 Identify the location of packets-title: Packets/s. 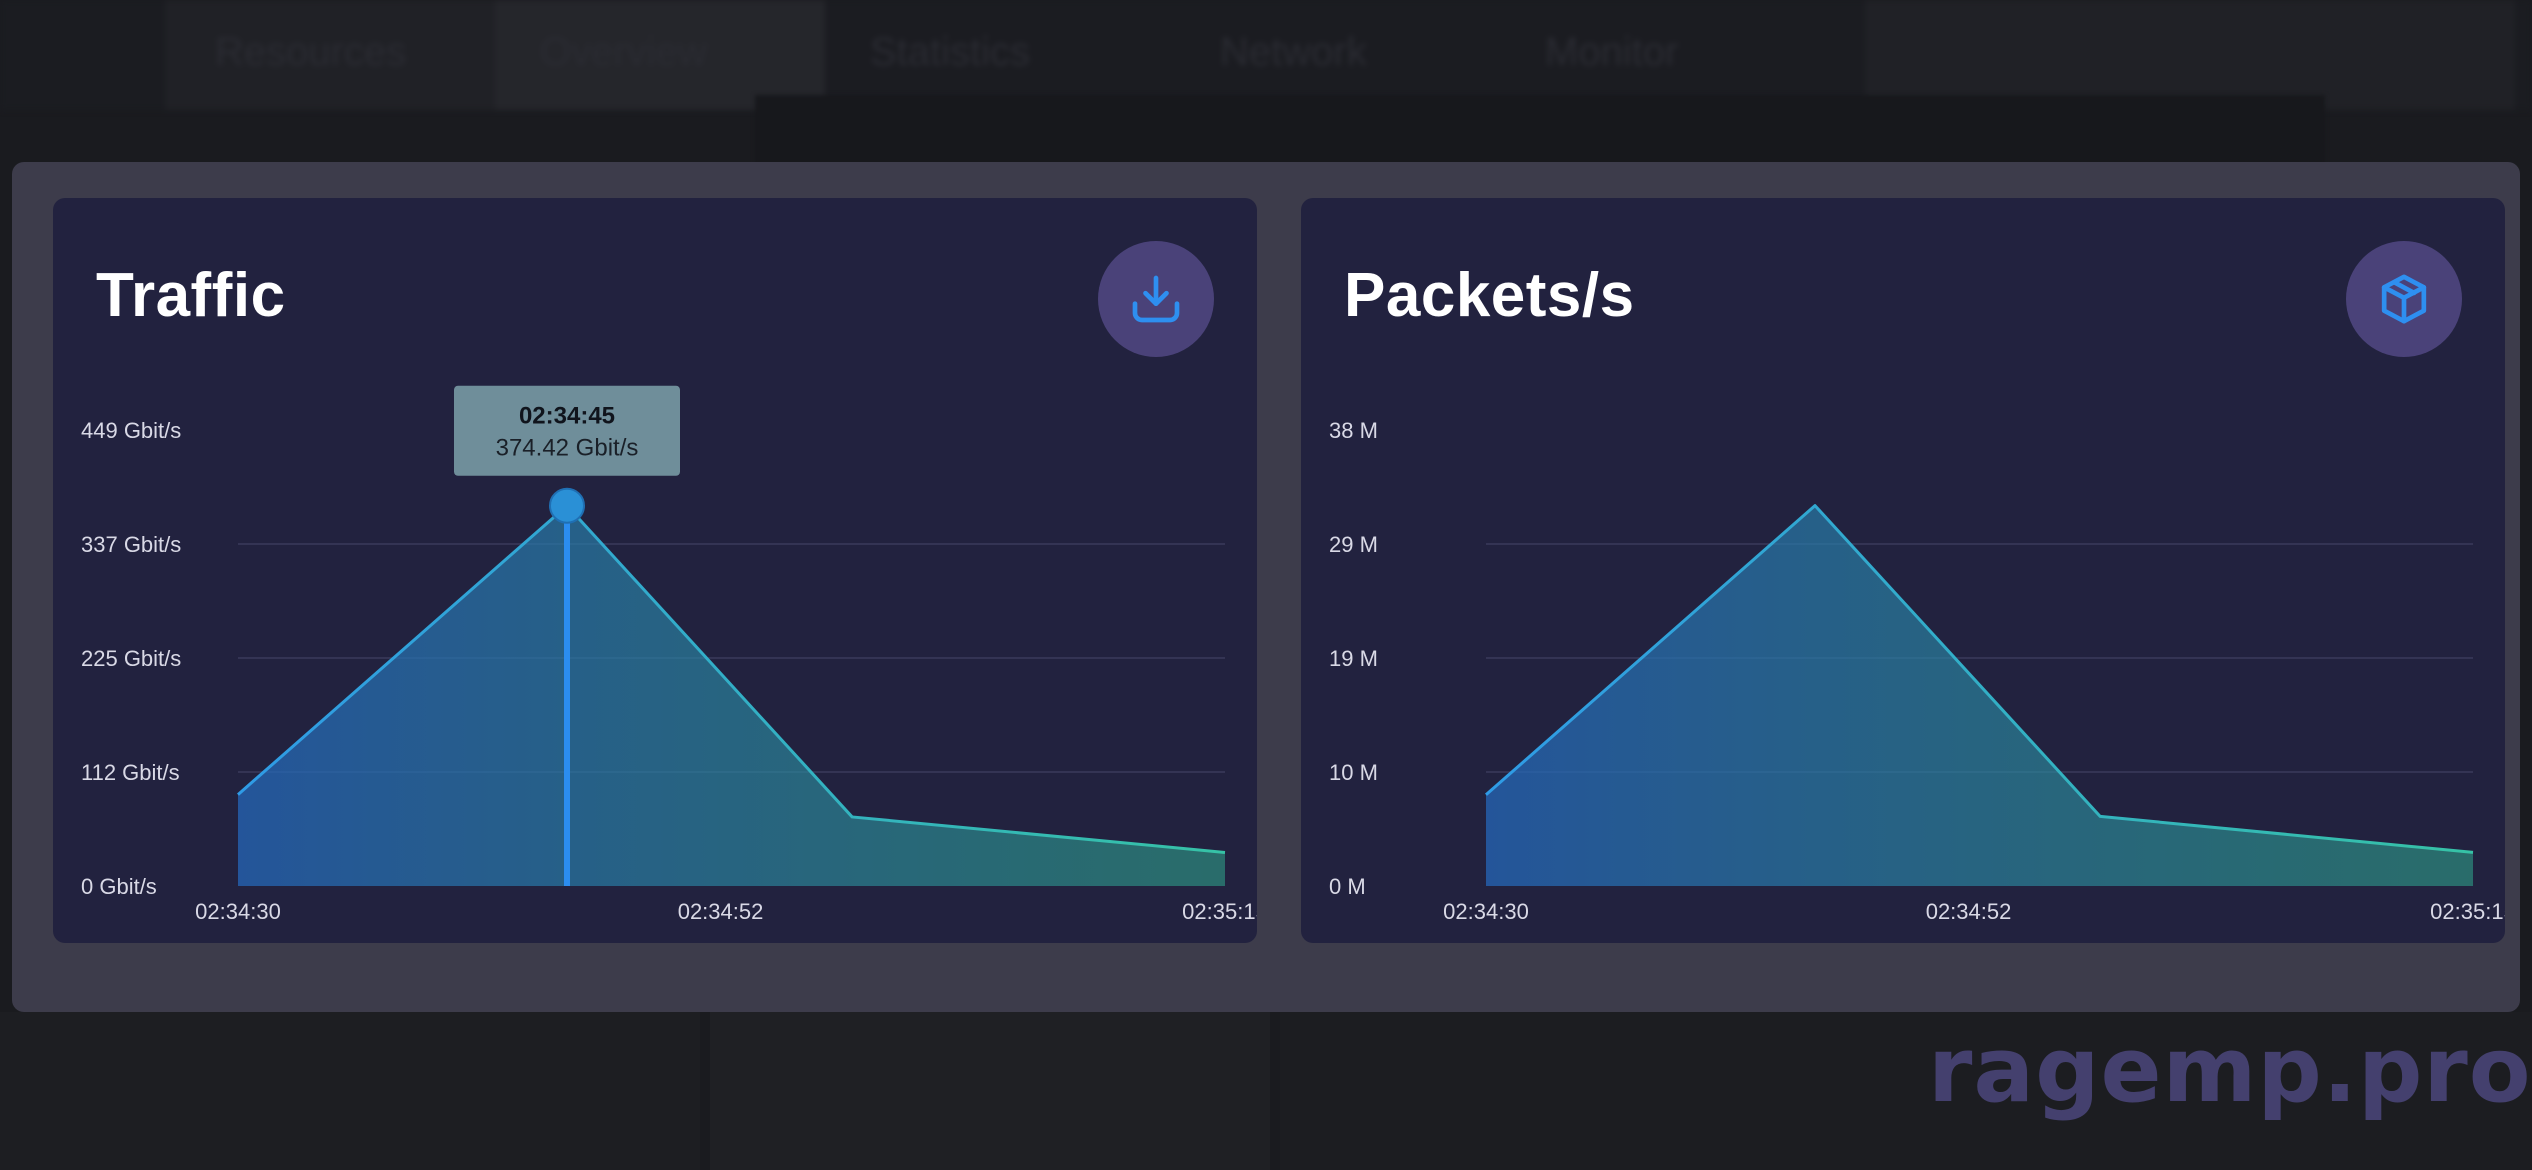
(1489, 295).